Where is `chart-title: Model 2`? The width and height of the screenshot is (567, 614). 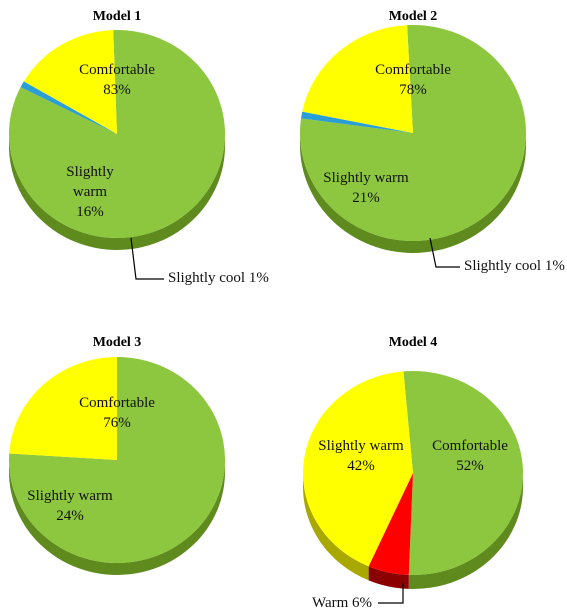
chart-title: Model 2 is located at coordinates (413, 16).